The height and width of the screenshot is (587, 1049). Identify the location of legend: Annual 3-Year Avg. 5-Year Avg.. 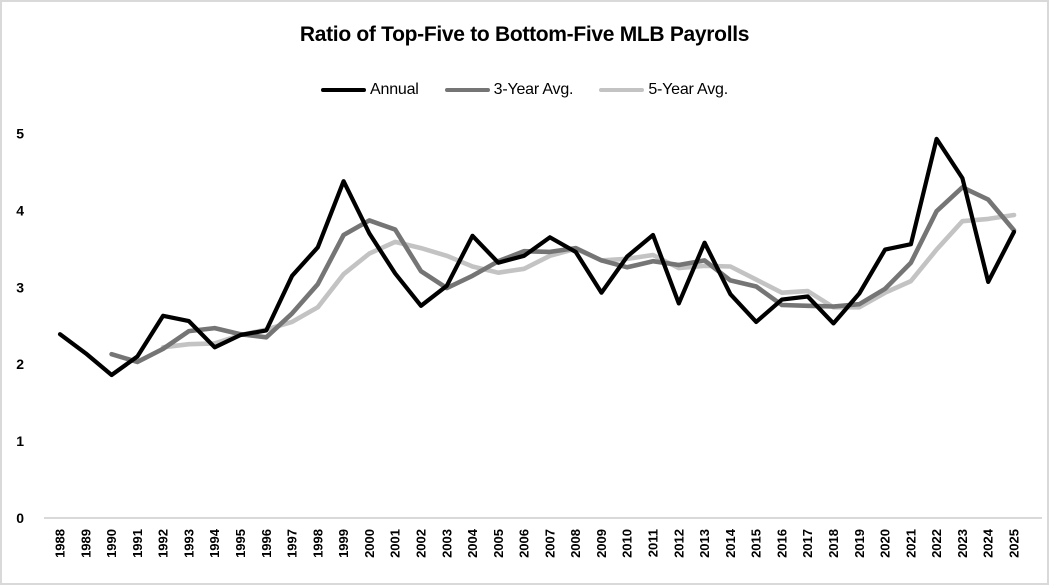
(524, 90).